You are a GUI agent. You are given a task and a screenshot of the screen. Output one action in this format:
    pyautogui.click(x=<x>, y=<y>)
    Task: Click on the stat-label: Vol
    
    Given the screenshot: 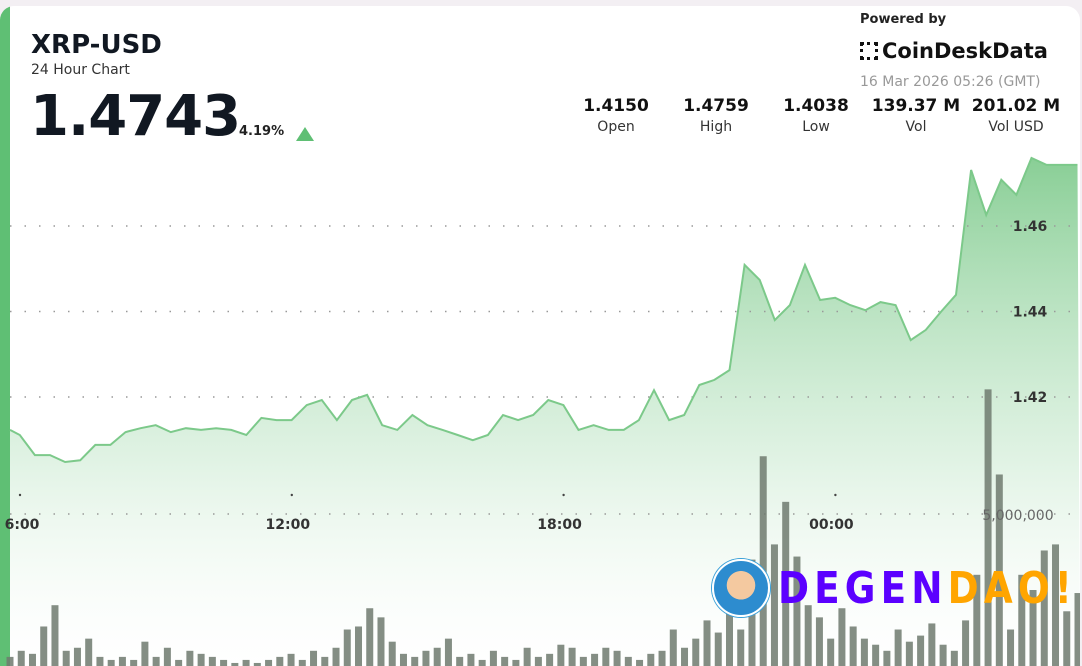 What is the action you would take?
    pyautogui.click(x=916, y=127)
    